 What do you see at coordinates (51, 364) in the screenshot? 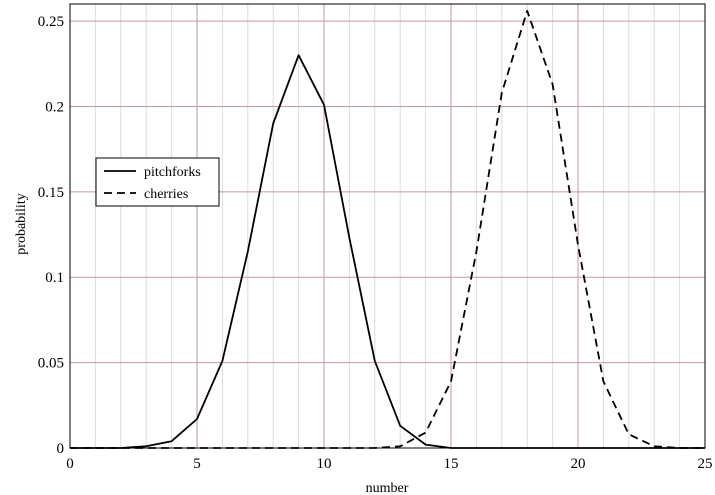
I see `y-tick-label: 0.05` at bounding box center [51, 364].